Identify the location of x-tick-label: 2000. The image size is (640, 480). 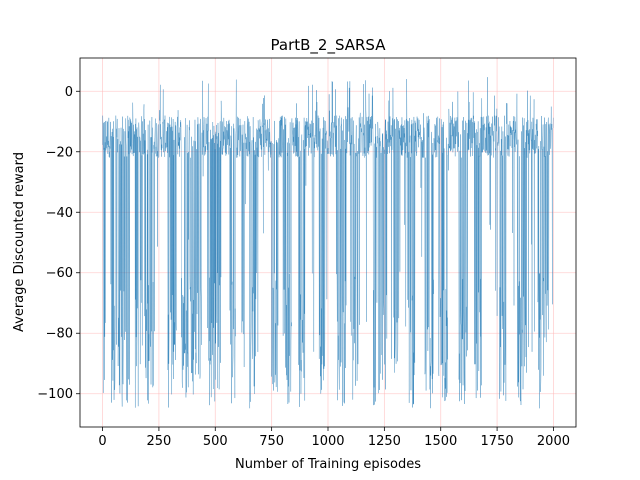
(553, 441).